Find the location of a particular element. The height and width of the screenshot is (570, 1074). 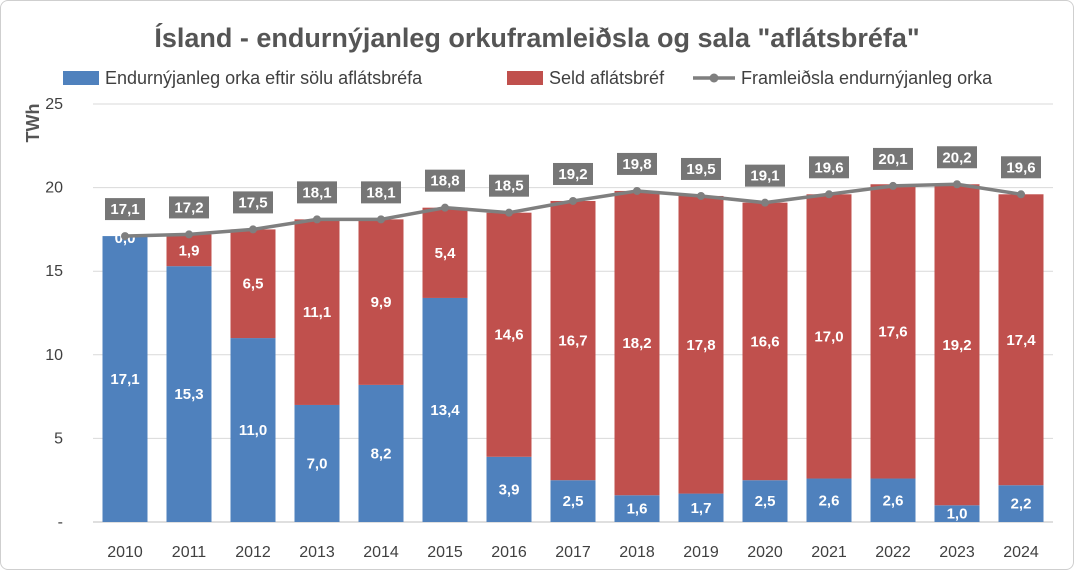

x-tick-label: 2017 is located at coordinates (573, 552).